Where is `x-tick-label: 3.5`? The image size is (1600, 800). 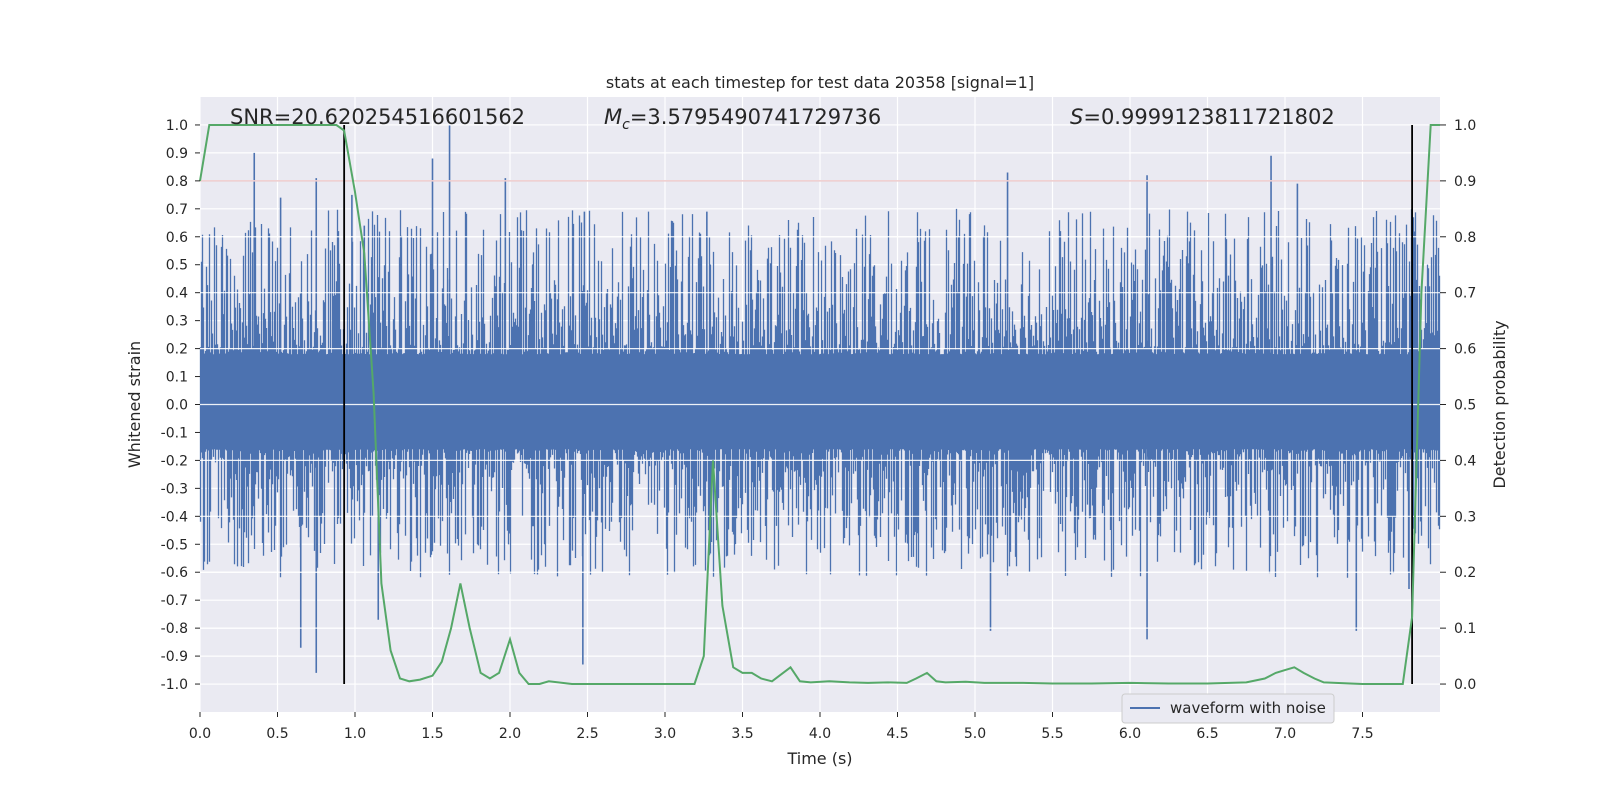 x-tick-label: 3.5 is located at coordinates (742, 734).